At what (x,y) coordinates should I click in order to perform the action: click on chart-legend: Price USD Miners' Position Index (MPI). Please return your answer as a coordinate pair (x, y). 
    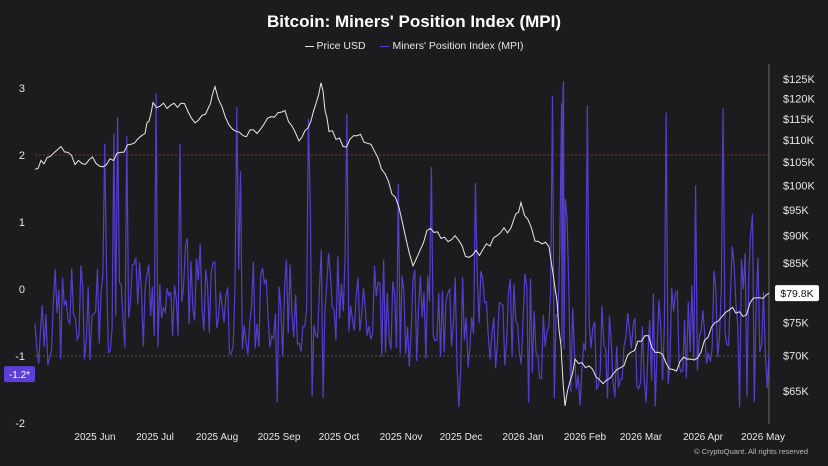
    Looking at the image, I should click on (414, 46).